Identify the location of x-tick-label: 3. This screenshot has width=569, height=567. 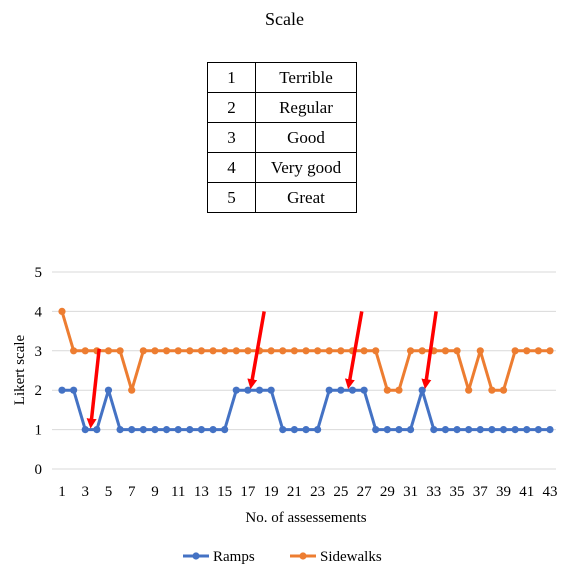
(85, 492).